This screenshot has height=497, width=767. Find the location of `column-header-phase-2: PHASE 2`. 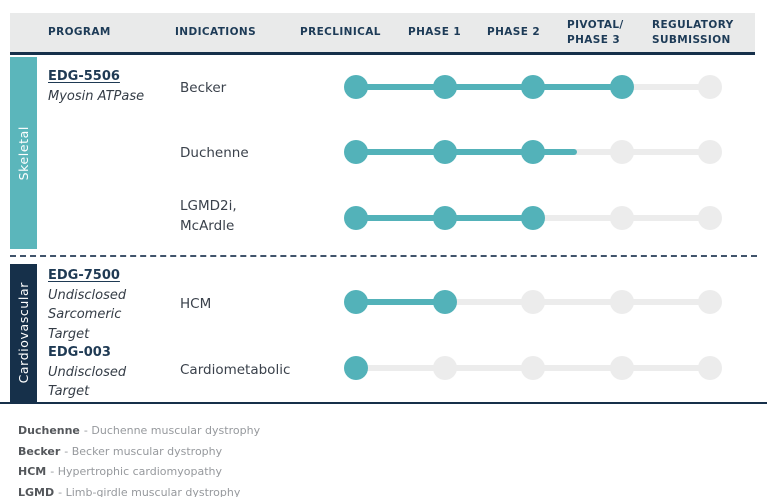

column-header-phase-2: PHASE 2 is located at coordinates (514, 32).